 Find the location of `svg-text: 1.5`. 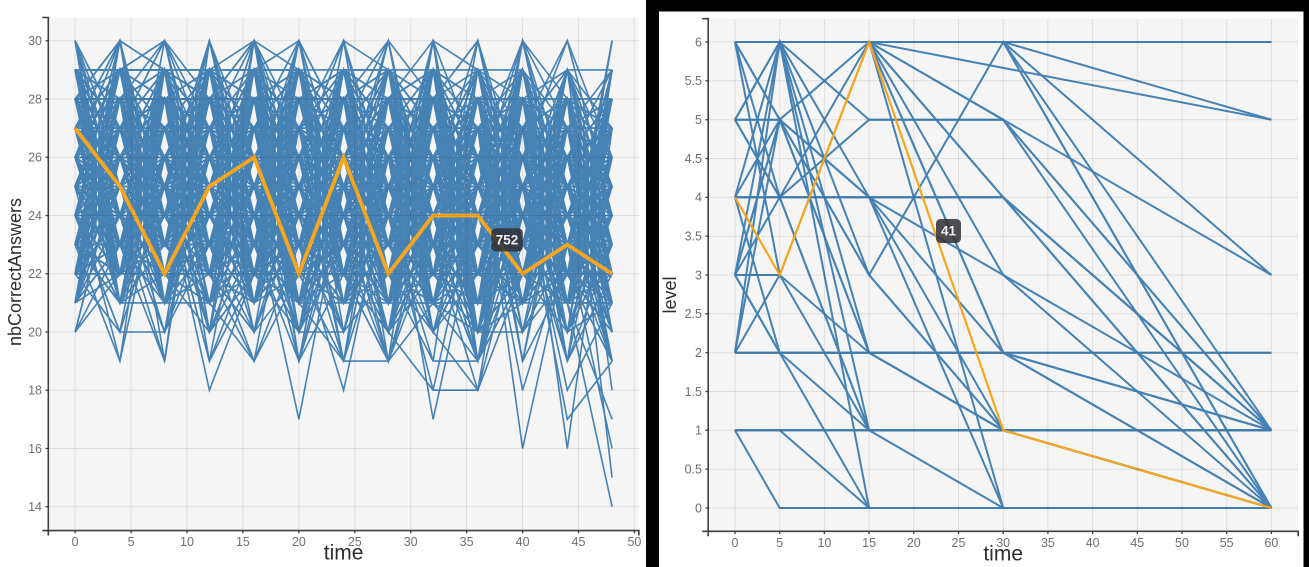

svg-text: 1.5 is located at coordinates (693, 392).